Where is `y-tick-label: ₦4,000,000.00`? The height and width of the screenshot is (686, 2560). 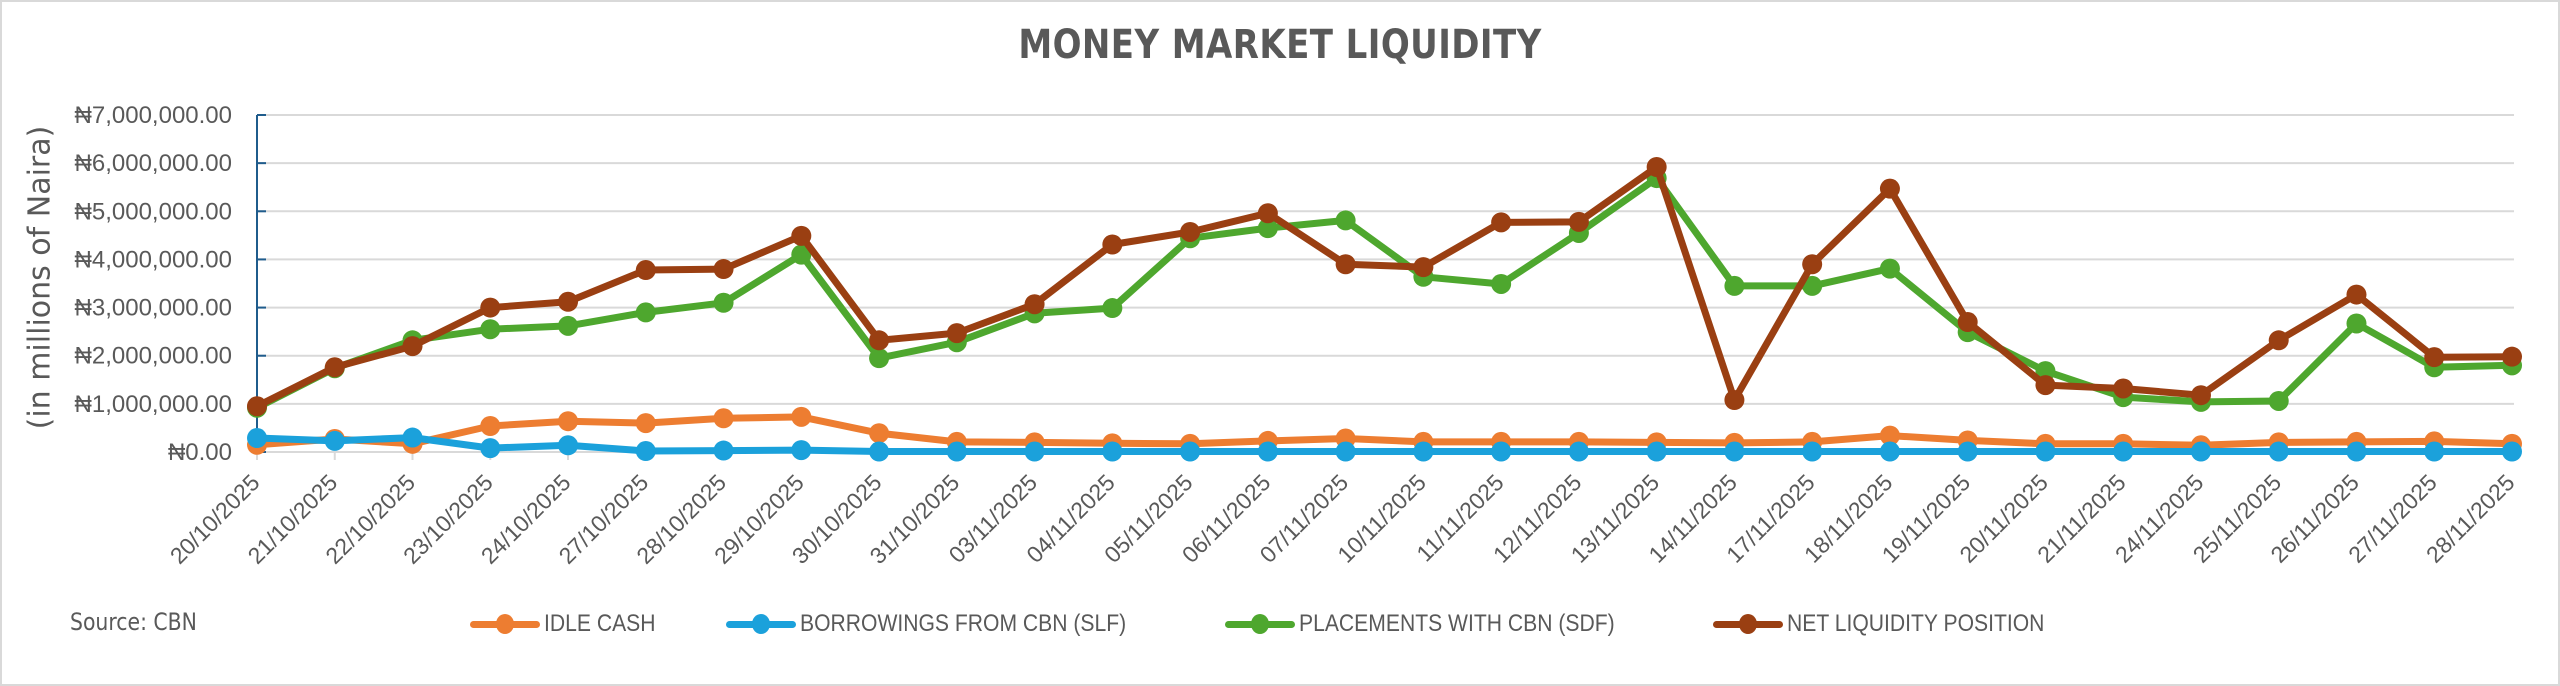 y-tick-label: ₦4,000,000.00 is located at coordinates (153, 259).